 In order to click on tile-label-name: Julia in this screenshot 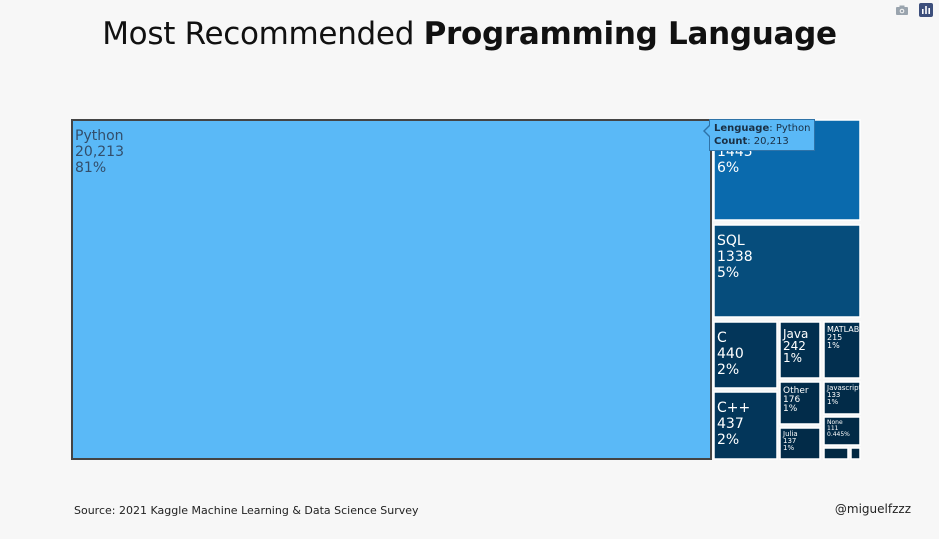, I will do `click(790, 434)`.